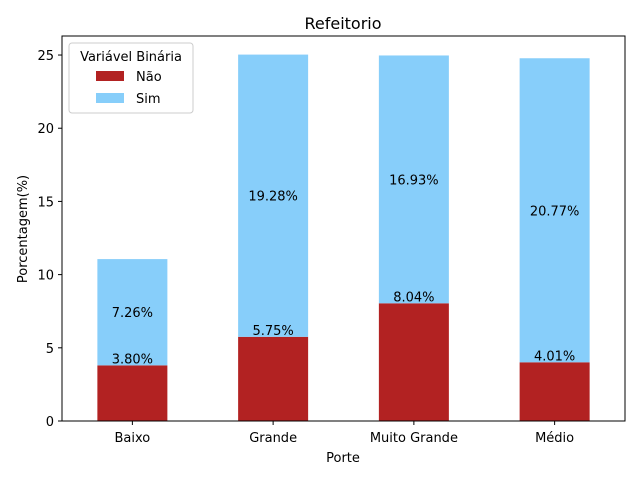  What do you see at coordinates (554, 356) in the screenshot?
I see `data-label: 4.01%` at bounding box center [554, 356].